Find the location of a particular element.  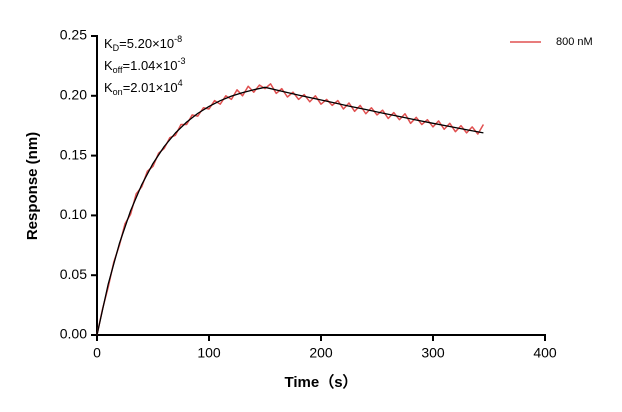

annotation: Koff=1.04×10-3 is located at coordinates (144, 65).